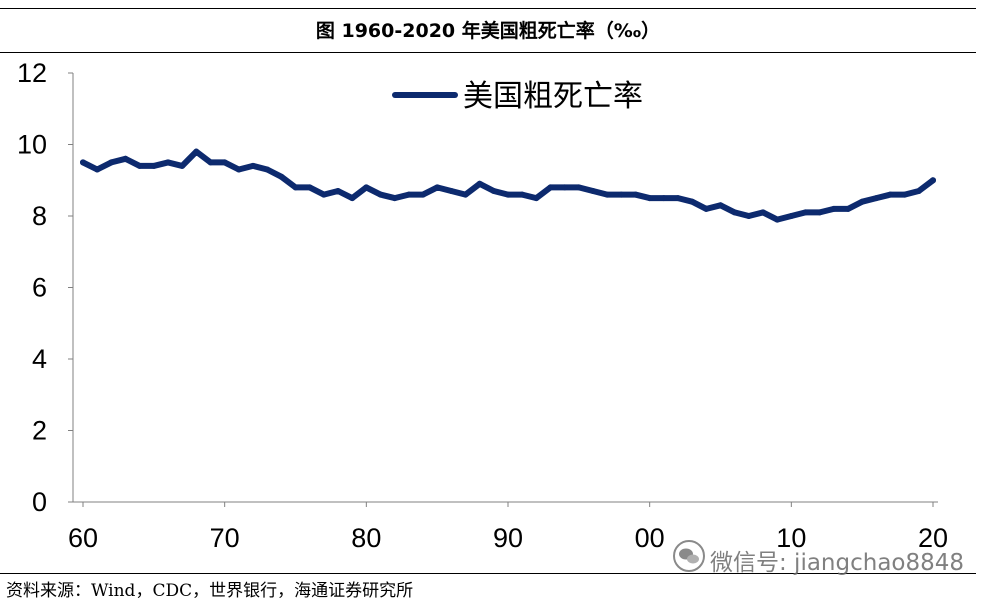 The height and width of the screenshot is (603, 992). I want to click on x-tick-label: 70, so click(225, 538).